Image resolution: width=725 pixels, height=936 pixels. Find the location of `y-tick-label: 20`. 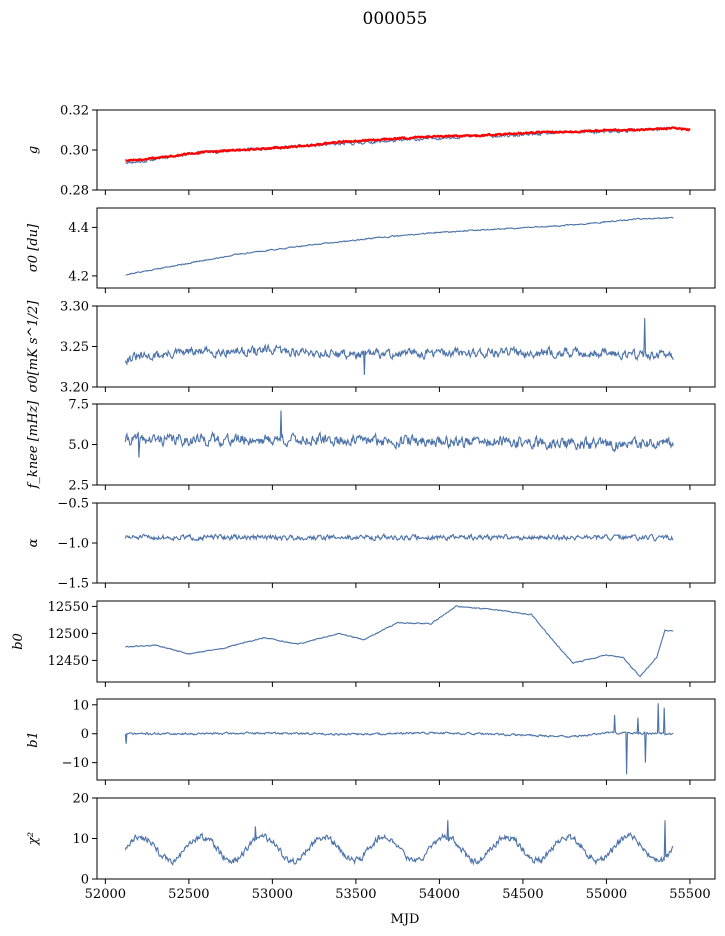

y-tick-label: 20 is located at coordinates (80, 799).